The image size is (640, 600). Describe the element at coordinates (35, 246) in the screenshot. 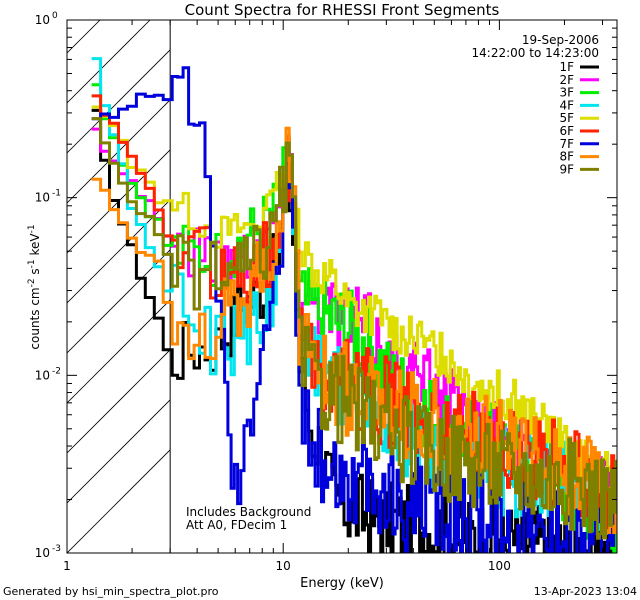

I see `y-label-end: keV` at that location.